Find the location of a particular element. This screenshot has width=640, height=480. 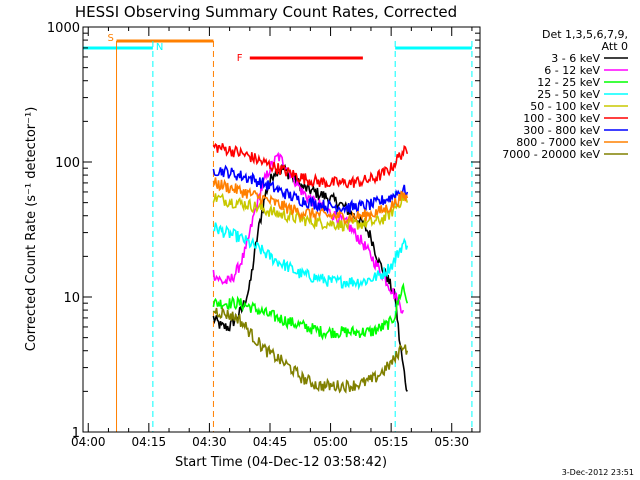

legend-header-line-2: Att 0 is located at coordinates (615, 46).